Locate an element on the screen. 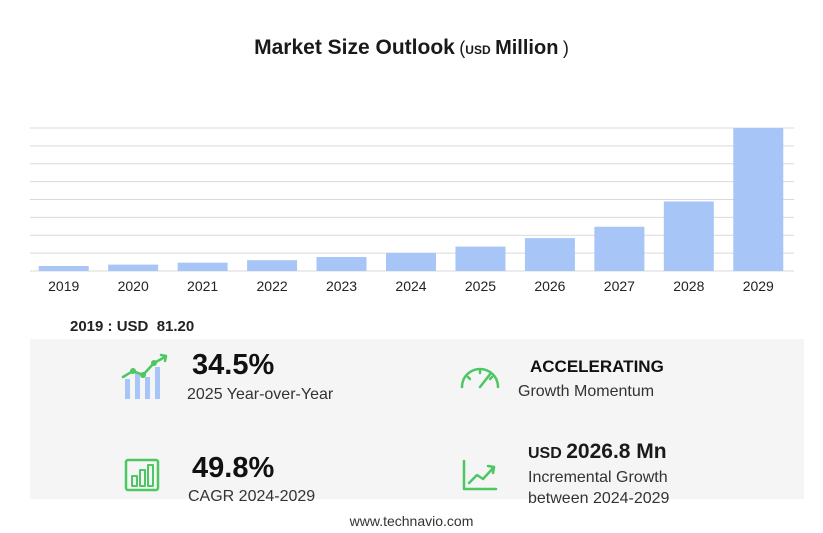  chart-title-row: Market Size Outlook (USD Million ) is located at coordinates (411, 48).